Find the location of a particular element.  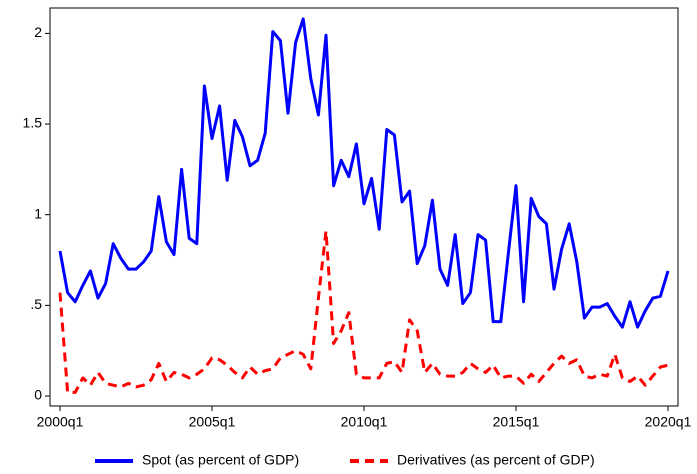

x-tick-label: 2005q1 is located at coordinates (212, 422).